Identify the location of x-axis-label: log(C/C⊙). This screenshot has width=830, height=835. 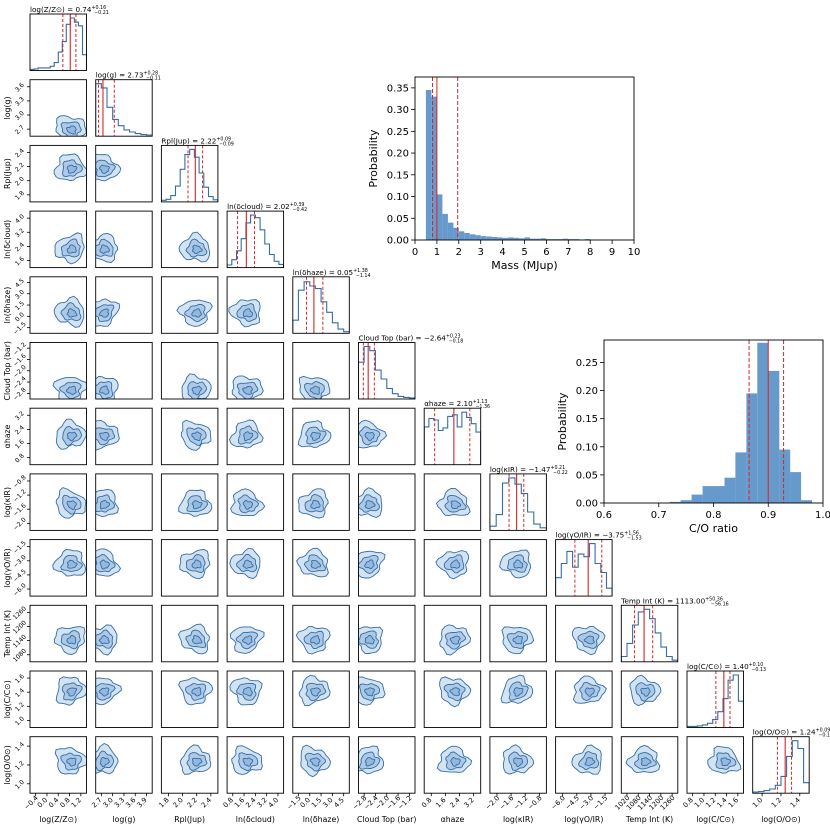
(715, 819).